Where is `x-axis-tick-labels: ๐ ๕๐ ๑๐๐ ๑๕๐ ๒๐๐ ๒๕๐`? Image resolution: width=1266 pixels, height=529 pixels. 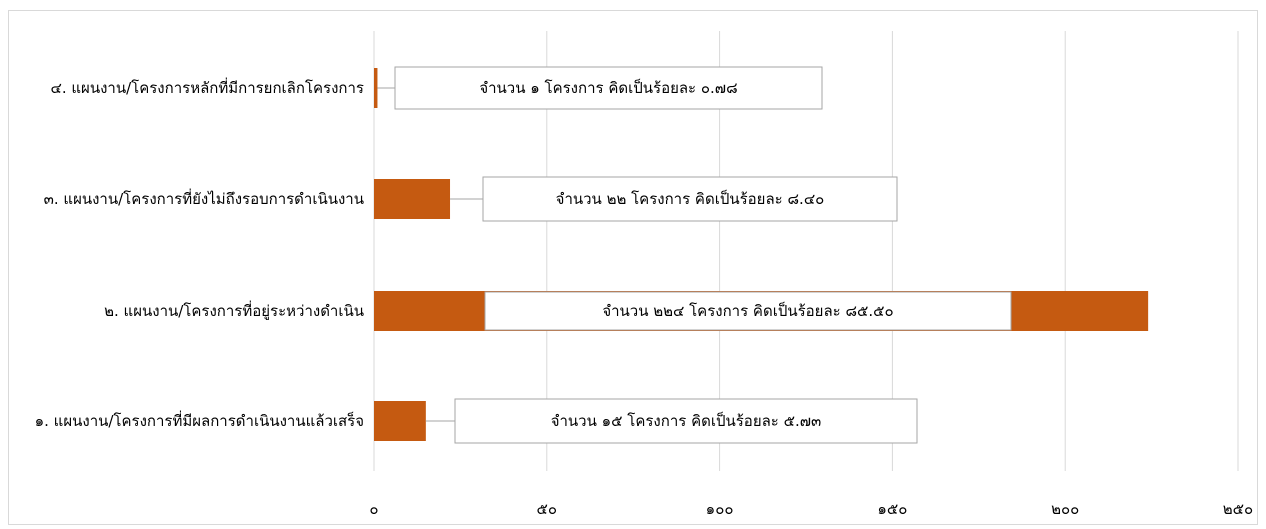
x-axis-tick-labels: ๐ ๕๐ ๑๐๐ ๑๕๐ ๒๐๐ ๒๕๐ is located at coordinates (811, 509).